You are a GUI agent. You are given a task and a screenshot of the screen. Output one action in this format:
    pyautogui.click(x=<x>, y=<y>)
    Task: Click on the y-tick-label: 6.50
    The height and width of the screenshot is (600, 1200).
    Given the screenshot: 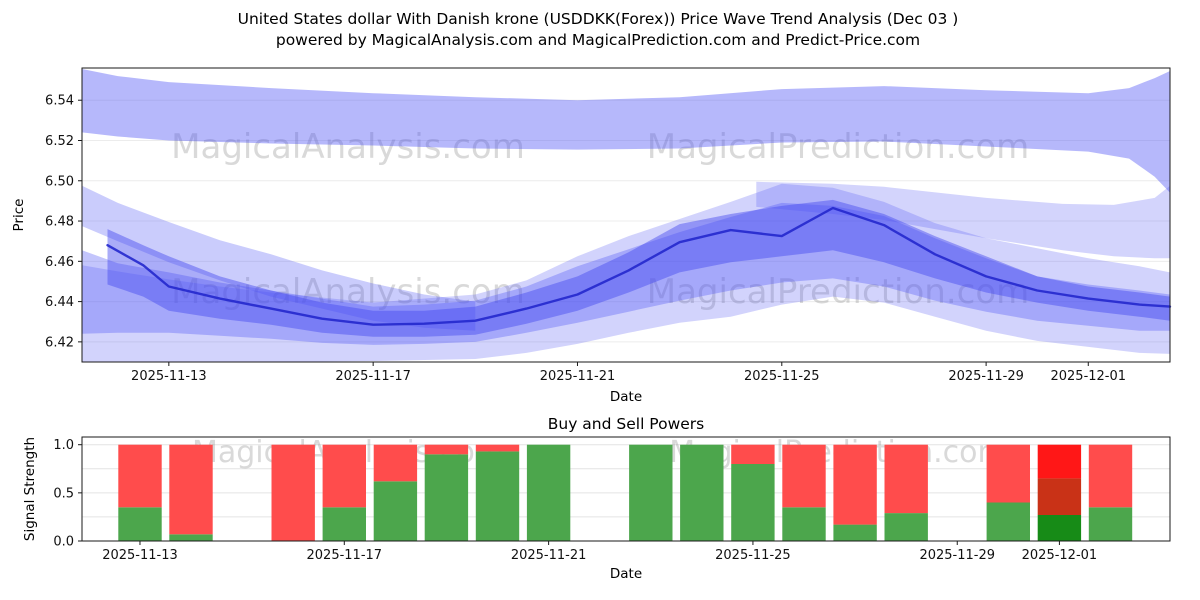 What is the action you would take?
    pyautogui.click(x=59, y=181)
    